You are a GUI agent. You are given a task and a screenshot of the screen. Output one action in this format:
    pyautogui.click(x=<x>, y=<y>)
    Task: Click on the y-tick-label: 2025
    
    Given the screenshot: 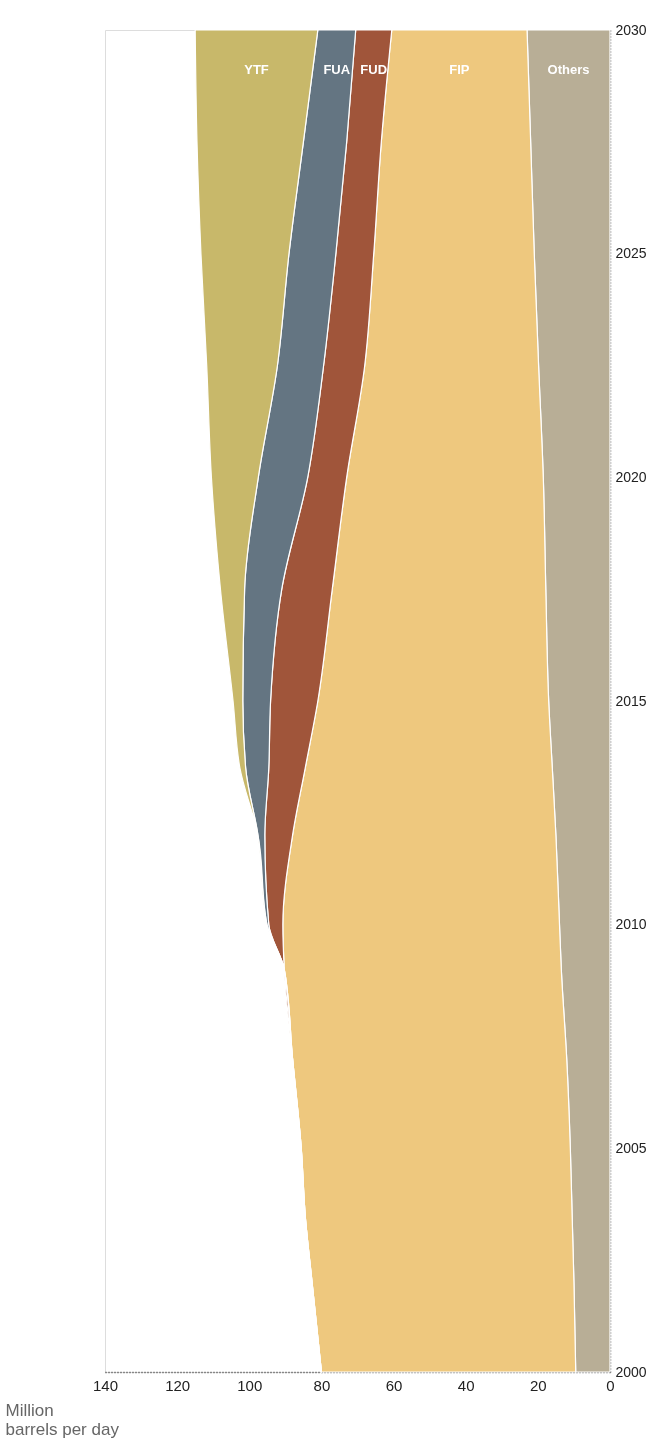 What is the action you would take?
    pyautogui.click(x=631, y=253)
    